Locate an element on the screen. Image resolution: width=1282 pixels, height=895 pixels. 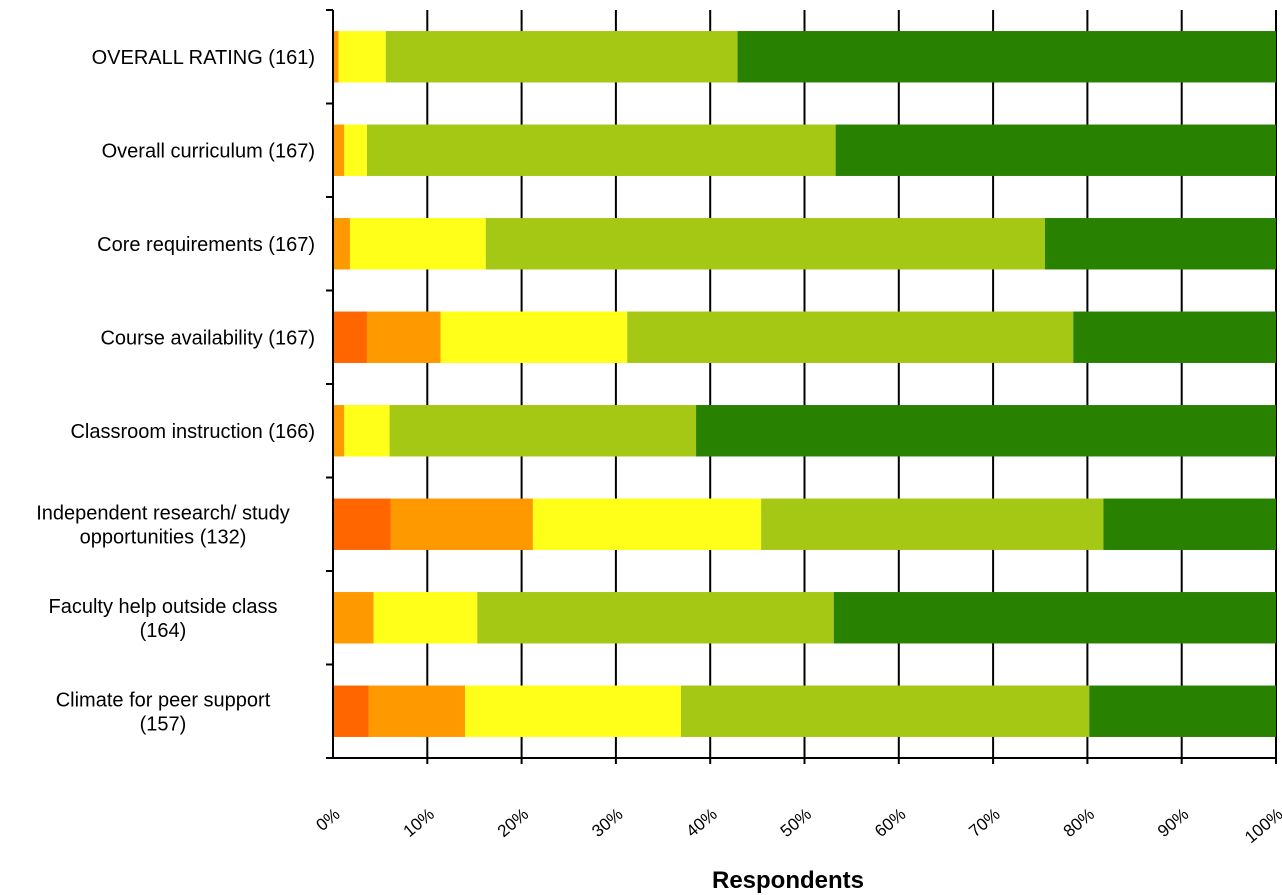
category-label: Climate for peer support is located at coordinates (163, 700).